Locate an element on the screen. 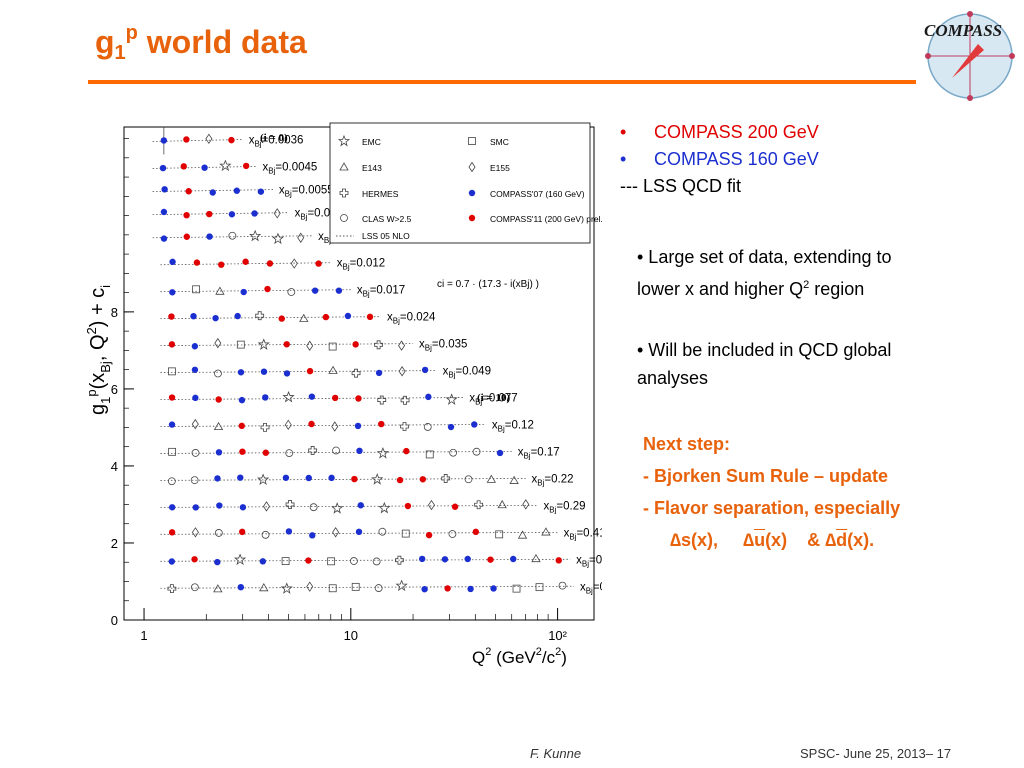 The width and height of the screenshot is (1024, 768). bin-label: xBj=0.077 is located at coordinates (493, 400).